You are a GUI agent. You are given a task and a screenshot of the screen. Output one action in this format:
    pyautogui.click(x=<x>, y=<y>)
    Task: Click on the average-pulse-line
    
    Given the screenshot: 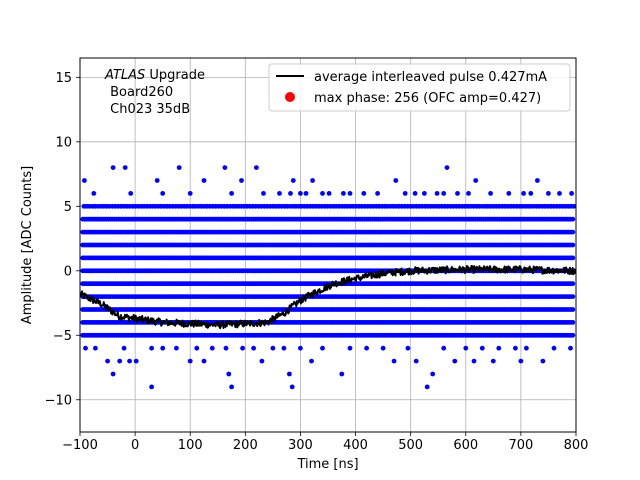 What is the action you would take?
    pyautogui.click(x=328, y=297)
    